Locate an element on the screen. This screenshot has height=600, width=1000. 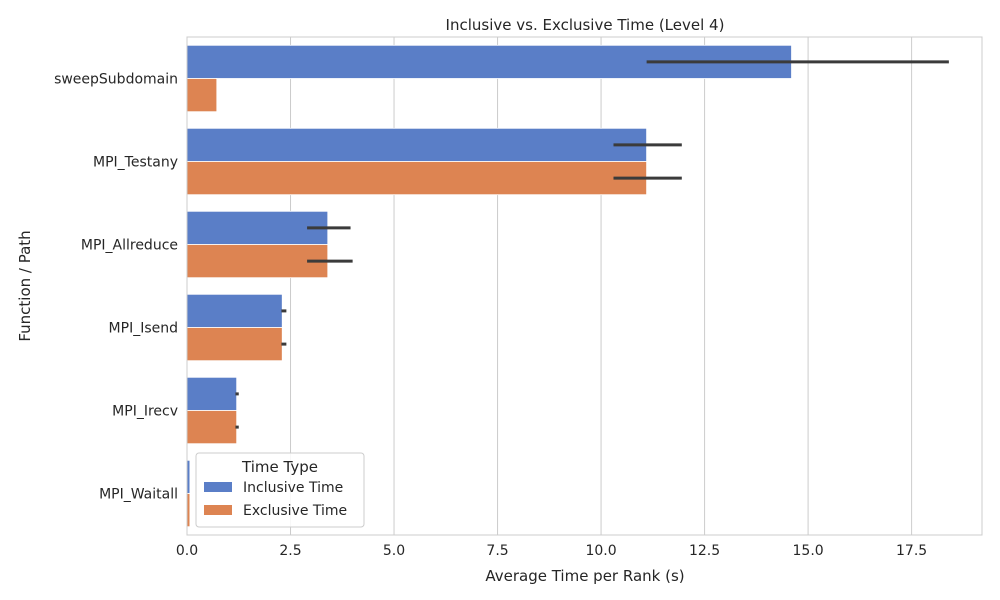
legend: Time Type Inclusive Time Exclusive Time is located at coordinates (280, 490).